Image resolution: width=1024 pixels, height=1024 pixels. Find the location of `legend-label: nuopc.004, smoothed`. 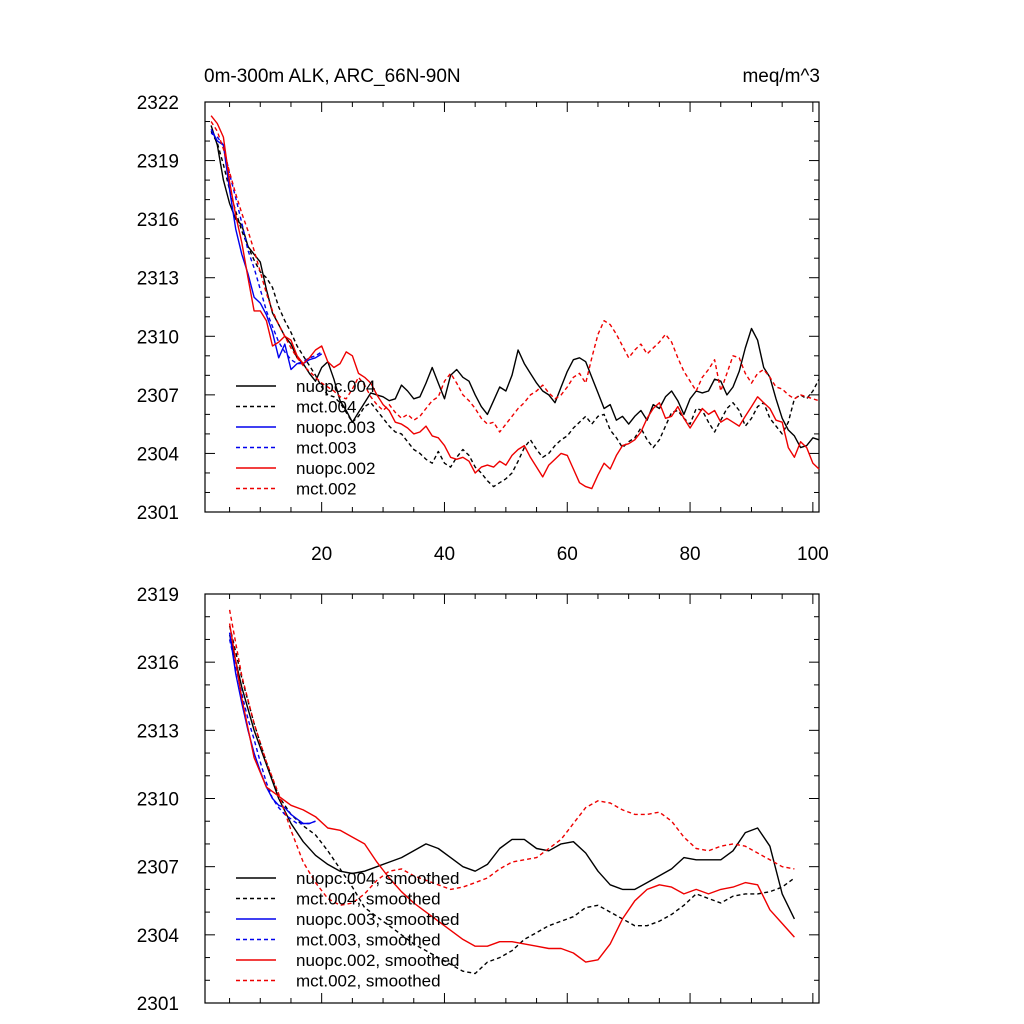

legend-label: nuopc.004, smoothed is located at coordinates (378, 878).